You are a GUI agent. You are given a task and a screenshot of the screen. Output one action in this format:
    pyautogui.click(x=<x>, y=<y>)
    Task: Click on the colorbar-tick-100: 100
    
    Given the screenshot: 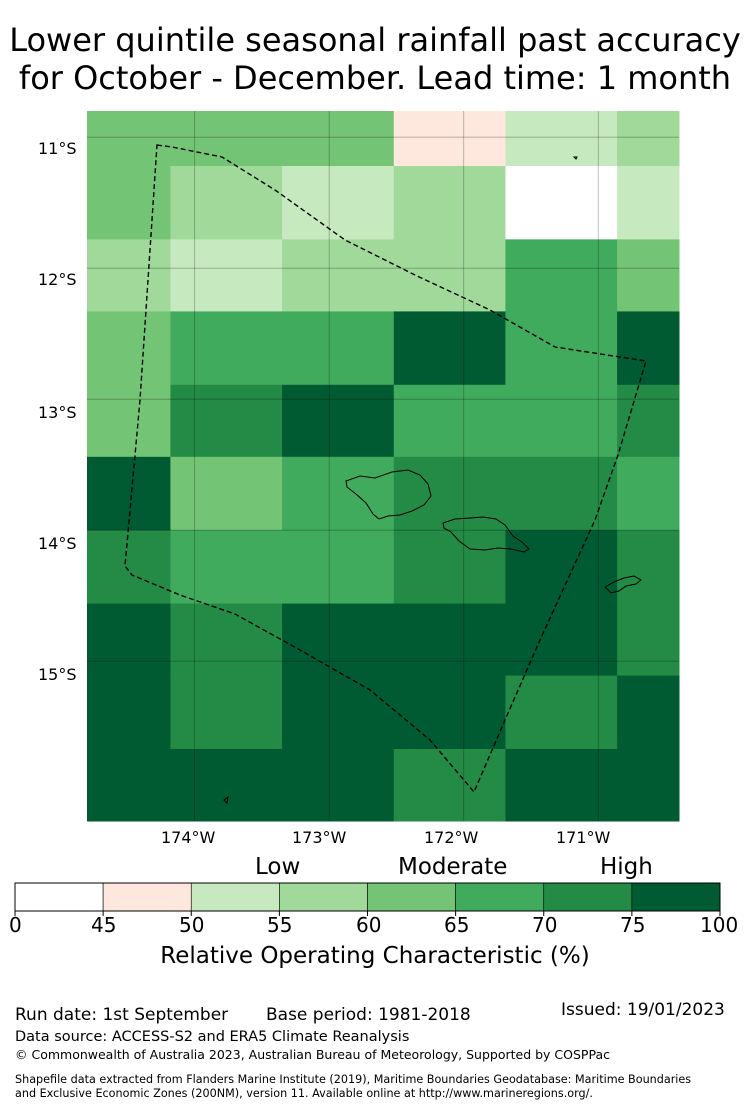 What is the action you would take?
    pyautogui.click(x=719, y=925)
    